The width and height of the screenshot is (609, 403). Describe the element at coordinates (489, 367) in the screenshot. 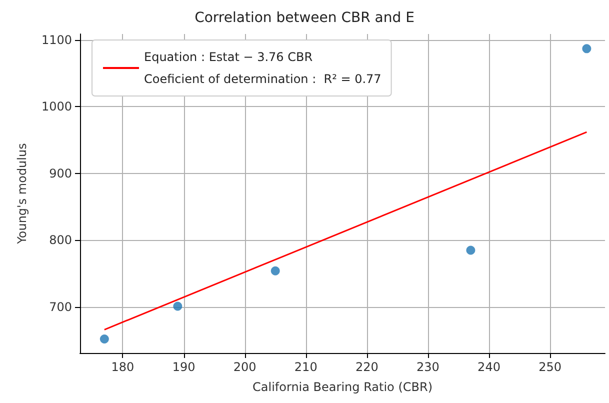

I see `x-tick-label: 240` at that location.